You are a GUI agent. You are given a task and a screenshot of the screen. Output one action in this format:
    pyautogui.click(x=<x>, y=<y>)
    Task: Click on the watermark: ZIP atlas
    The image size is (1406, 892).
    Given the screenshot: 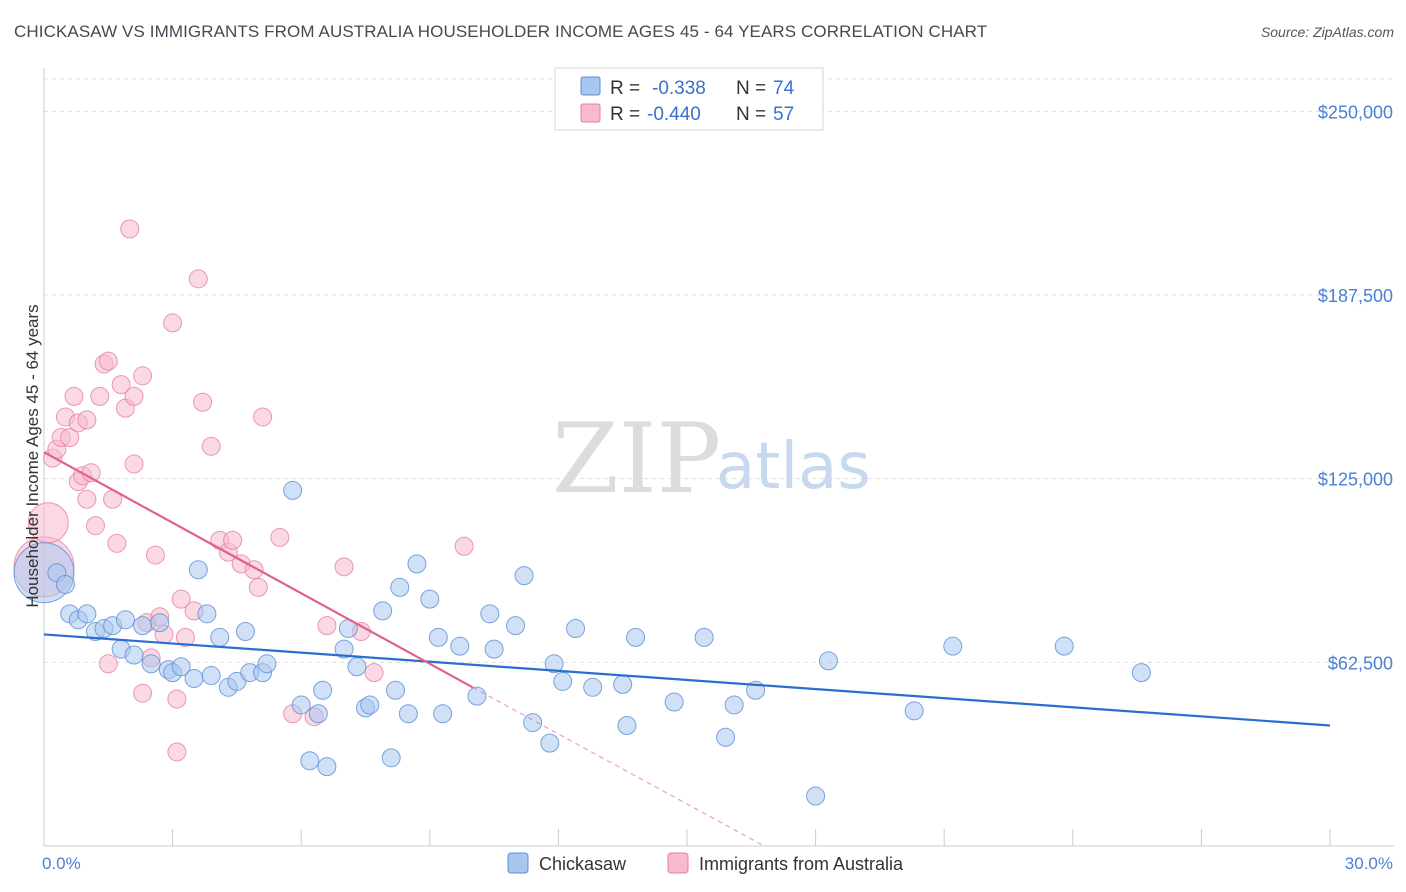 What is the action you would take?
    pyautogui.click(x=711, y=459)
    